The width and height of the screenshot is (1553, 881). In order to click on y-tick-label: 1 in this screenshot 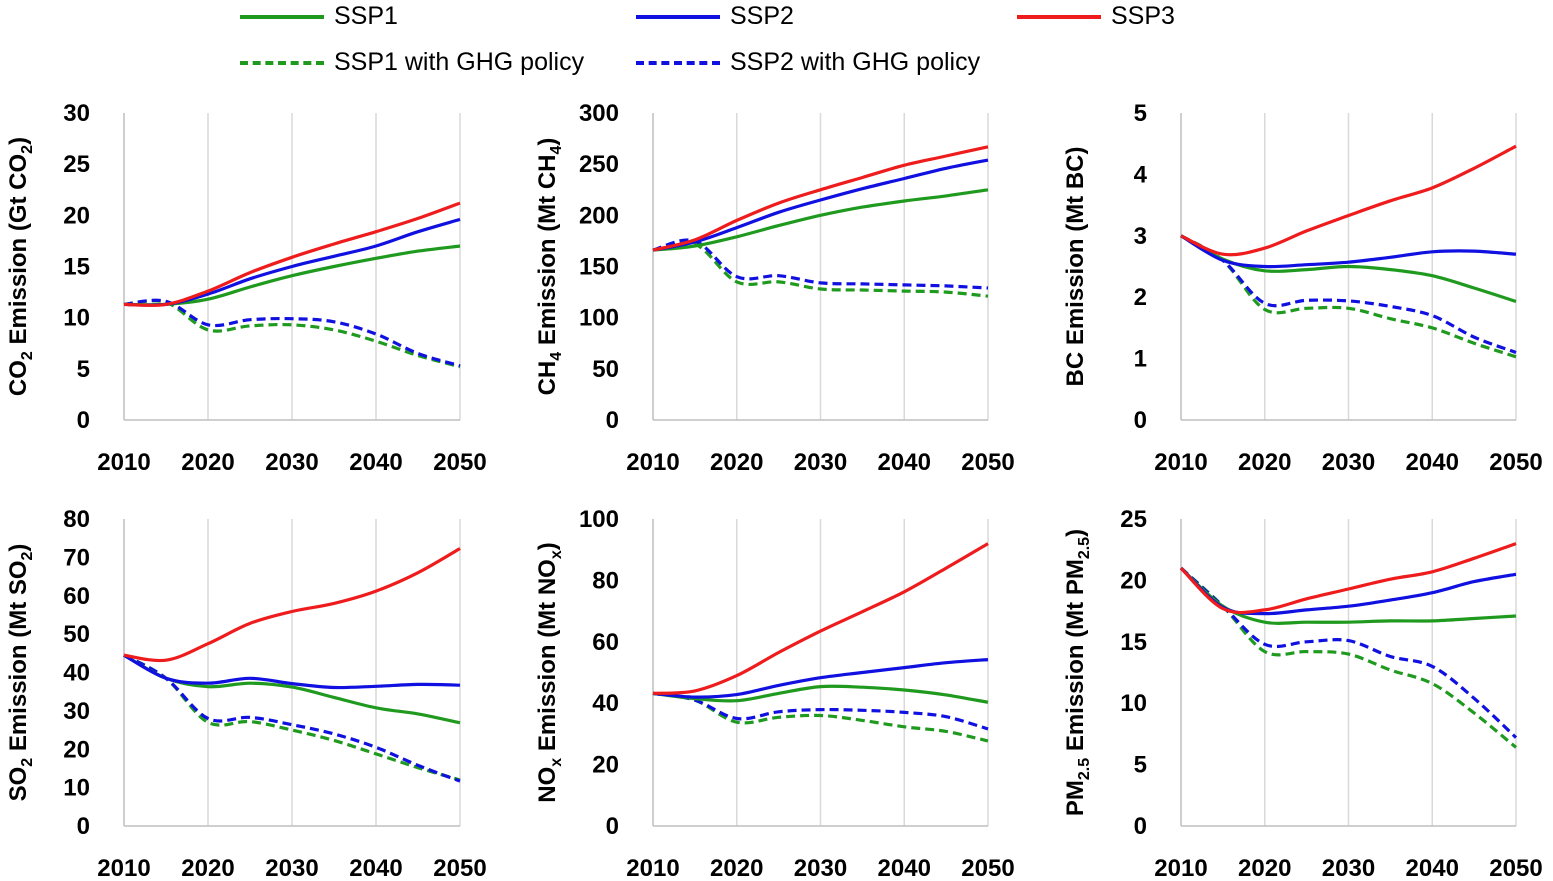, I will do `click(1140, 359)`.